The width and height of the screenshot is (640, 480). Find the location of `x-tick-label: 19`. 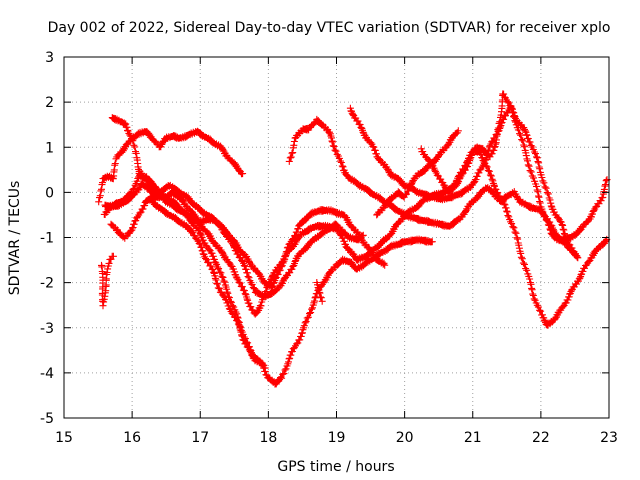

x-tick-label: 19 is located at coordinates (337, 438).